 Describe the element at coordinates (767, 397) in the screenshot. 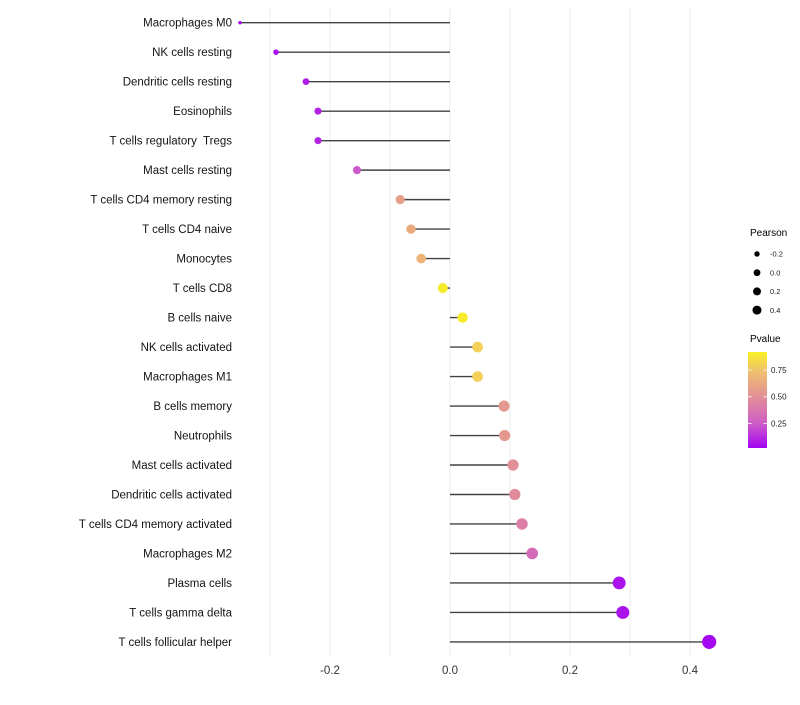

I see `pvalue-legend-ticks: 0.75 0.50 0.25` at that location.